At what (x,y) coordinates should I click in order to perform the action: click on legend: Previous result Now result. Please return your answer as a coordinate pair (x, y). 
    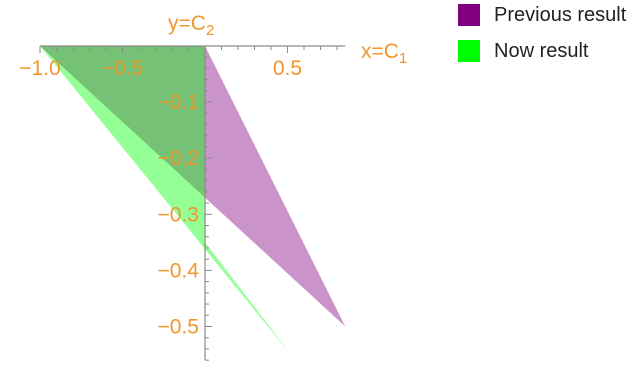
    Looking at the image, I should click on (542, 36).